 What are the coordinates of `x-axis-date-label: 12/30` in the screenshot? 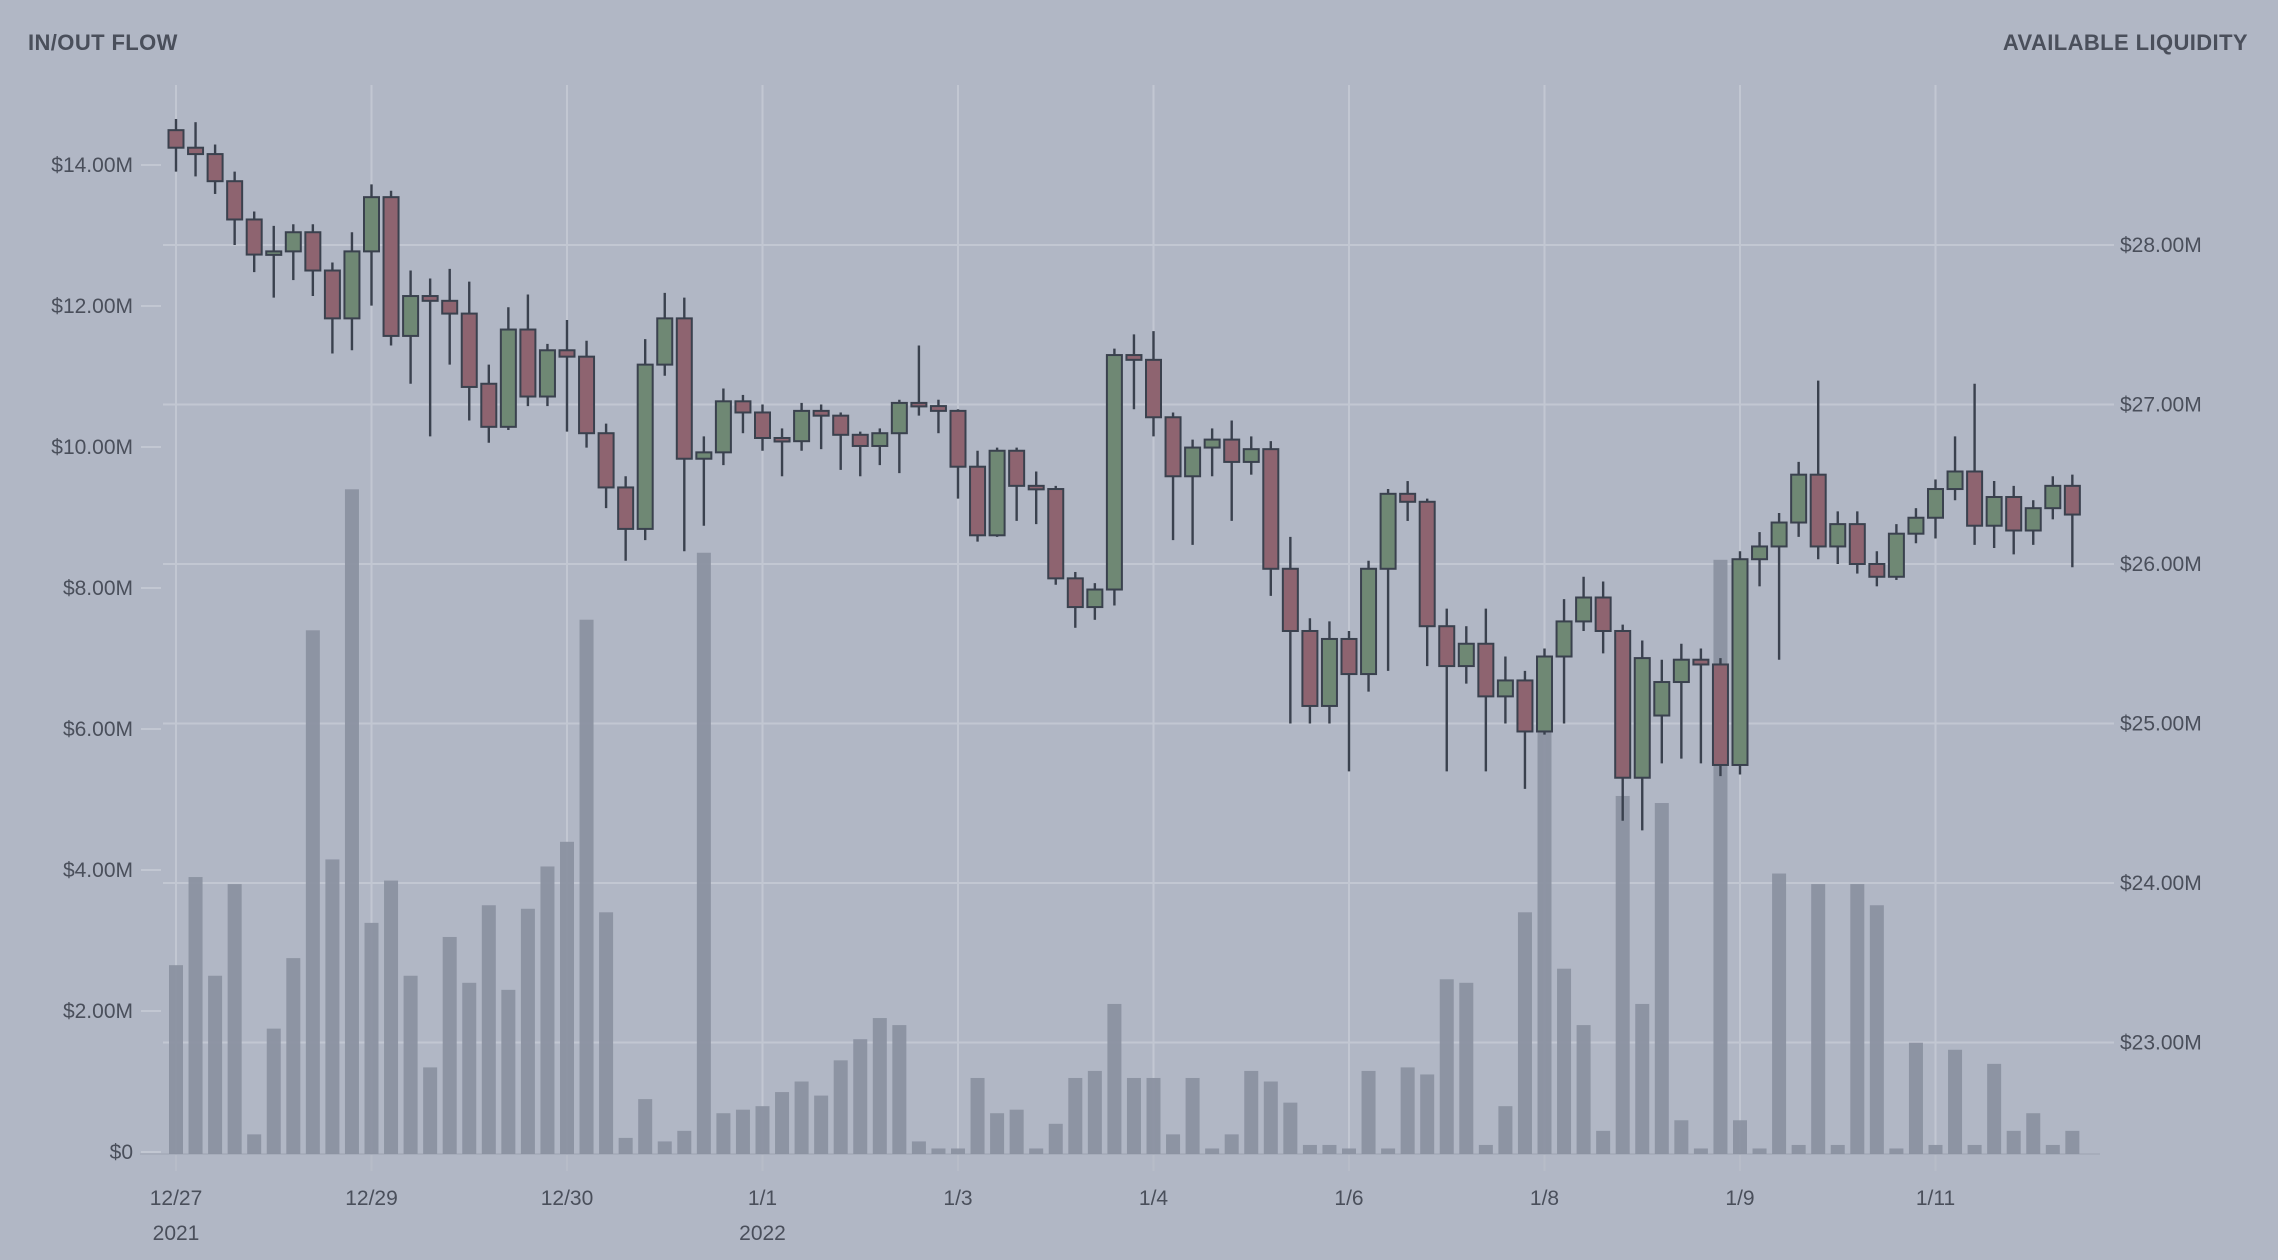 It's located at (567, 1198).